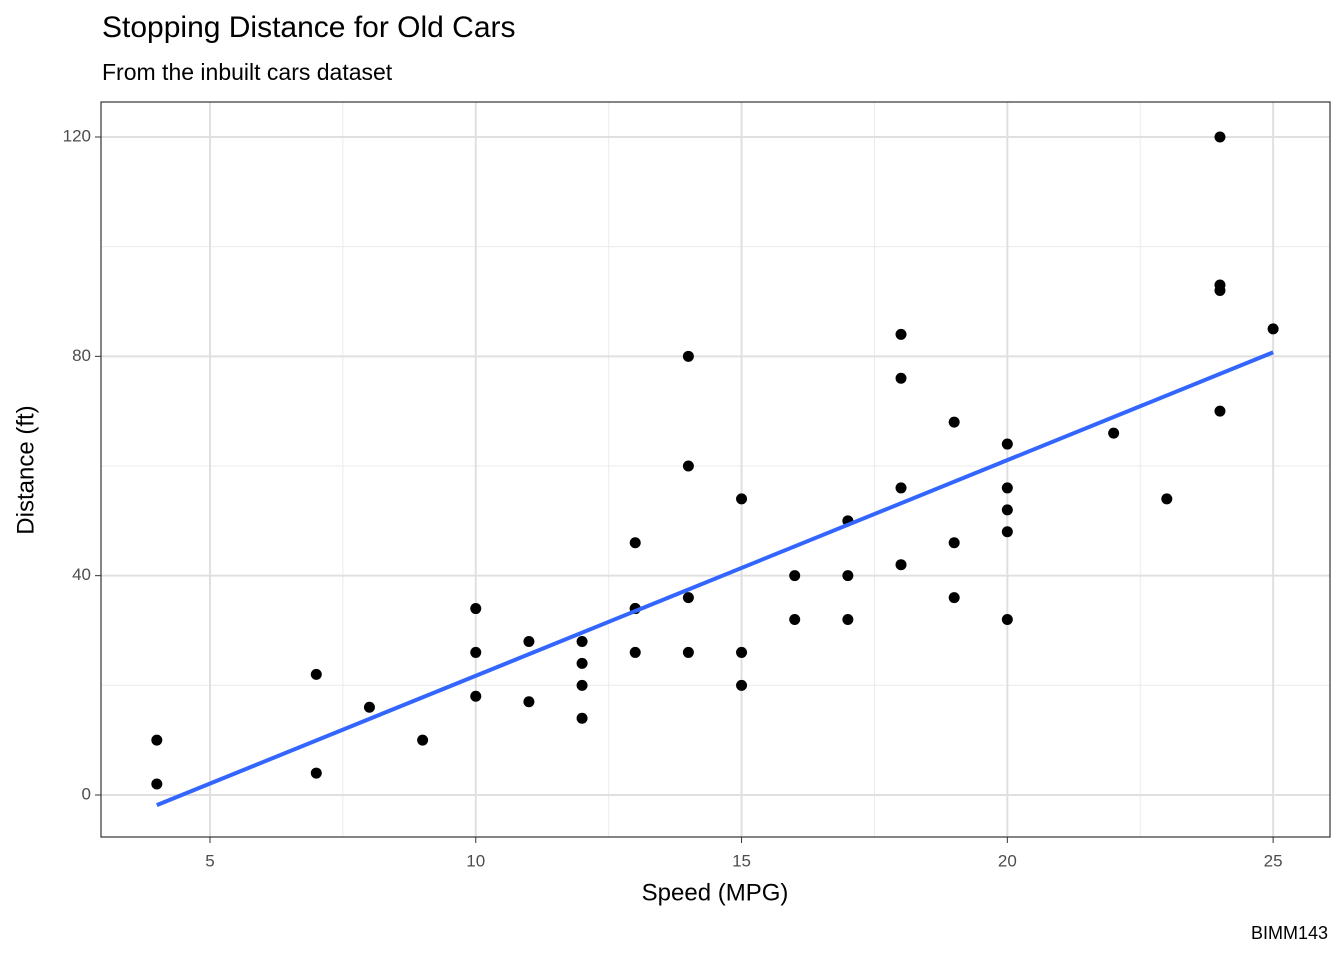 Image resolution: width=1344 pixels, height=960 pixels. Describe the element at coordinates (209, 860) in the screenshot. I see `x-tick-label: 5` at that location.